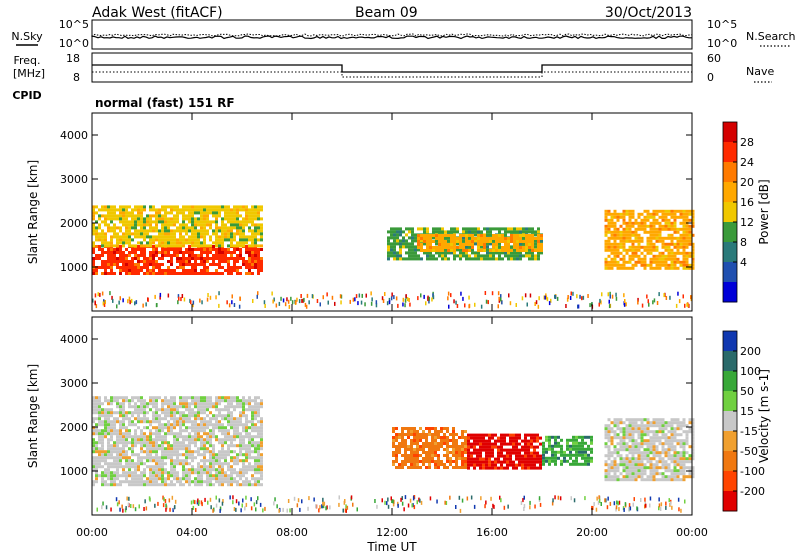  I want to click on radar-title: Adak West (fitACF), so click(157, 13).